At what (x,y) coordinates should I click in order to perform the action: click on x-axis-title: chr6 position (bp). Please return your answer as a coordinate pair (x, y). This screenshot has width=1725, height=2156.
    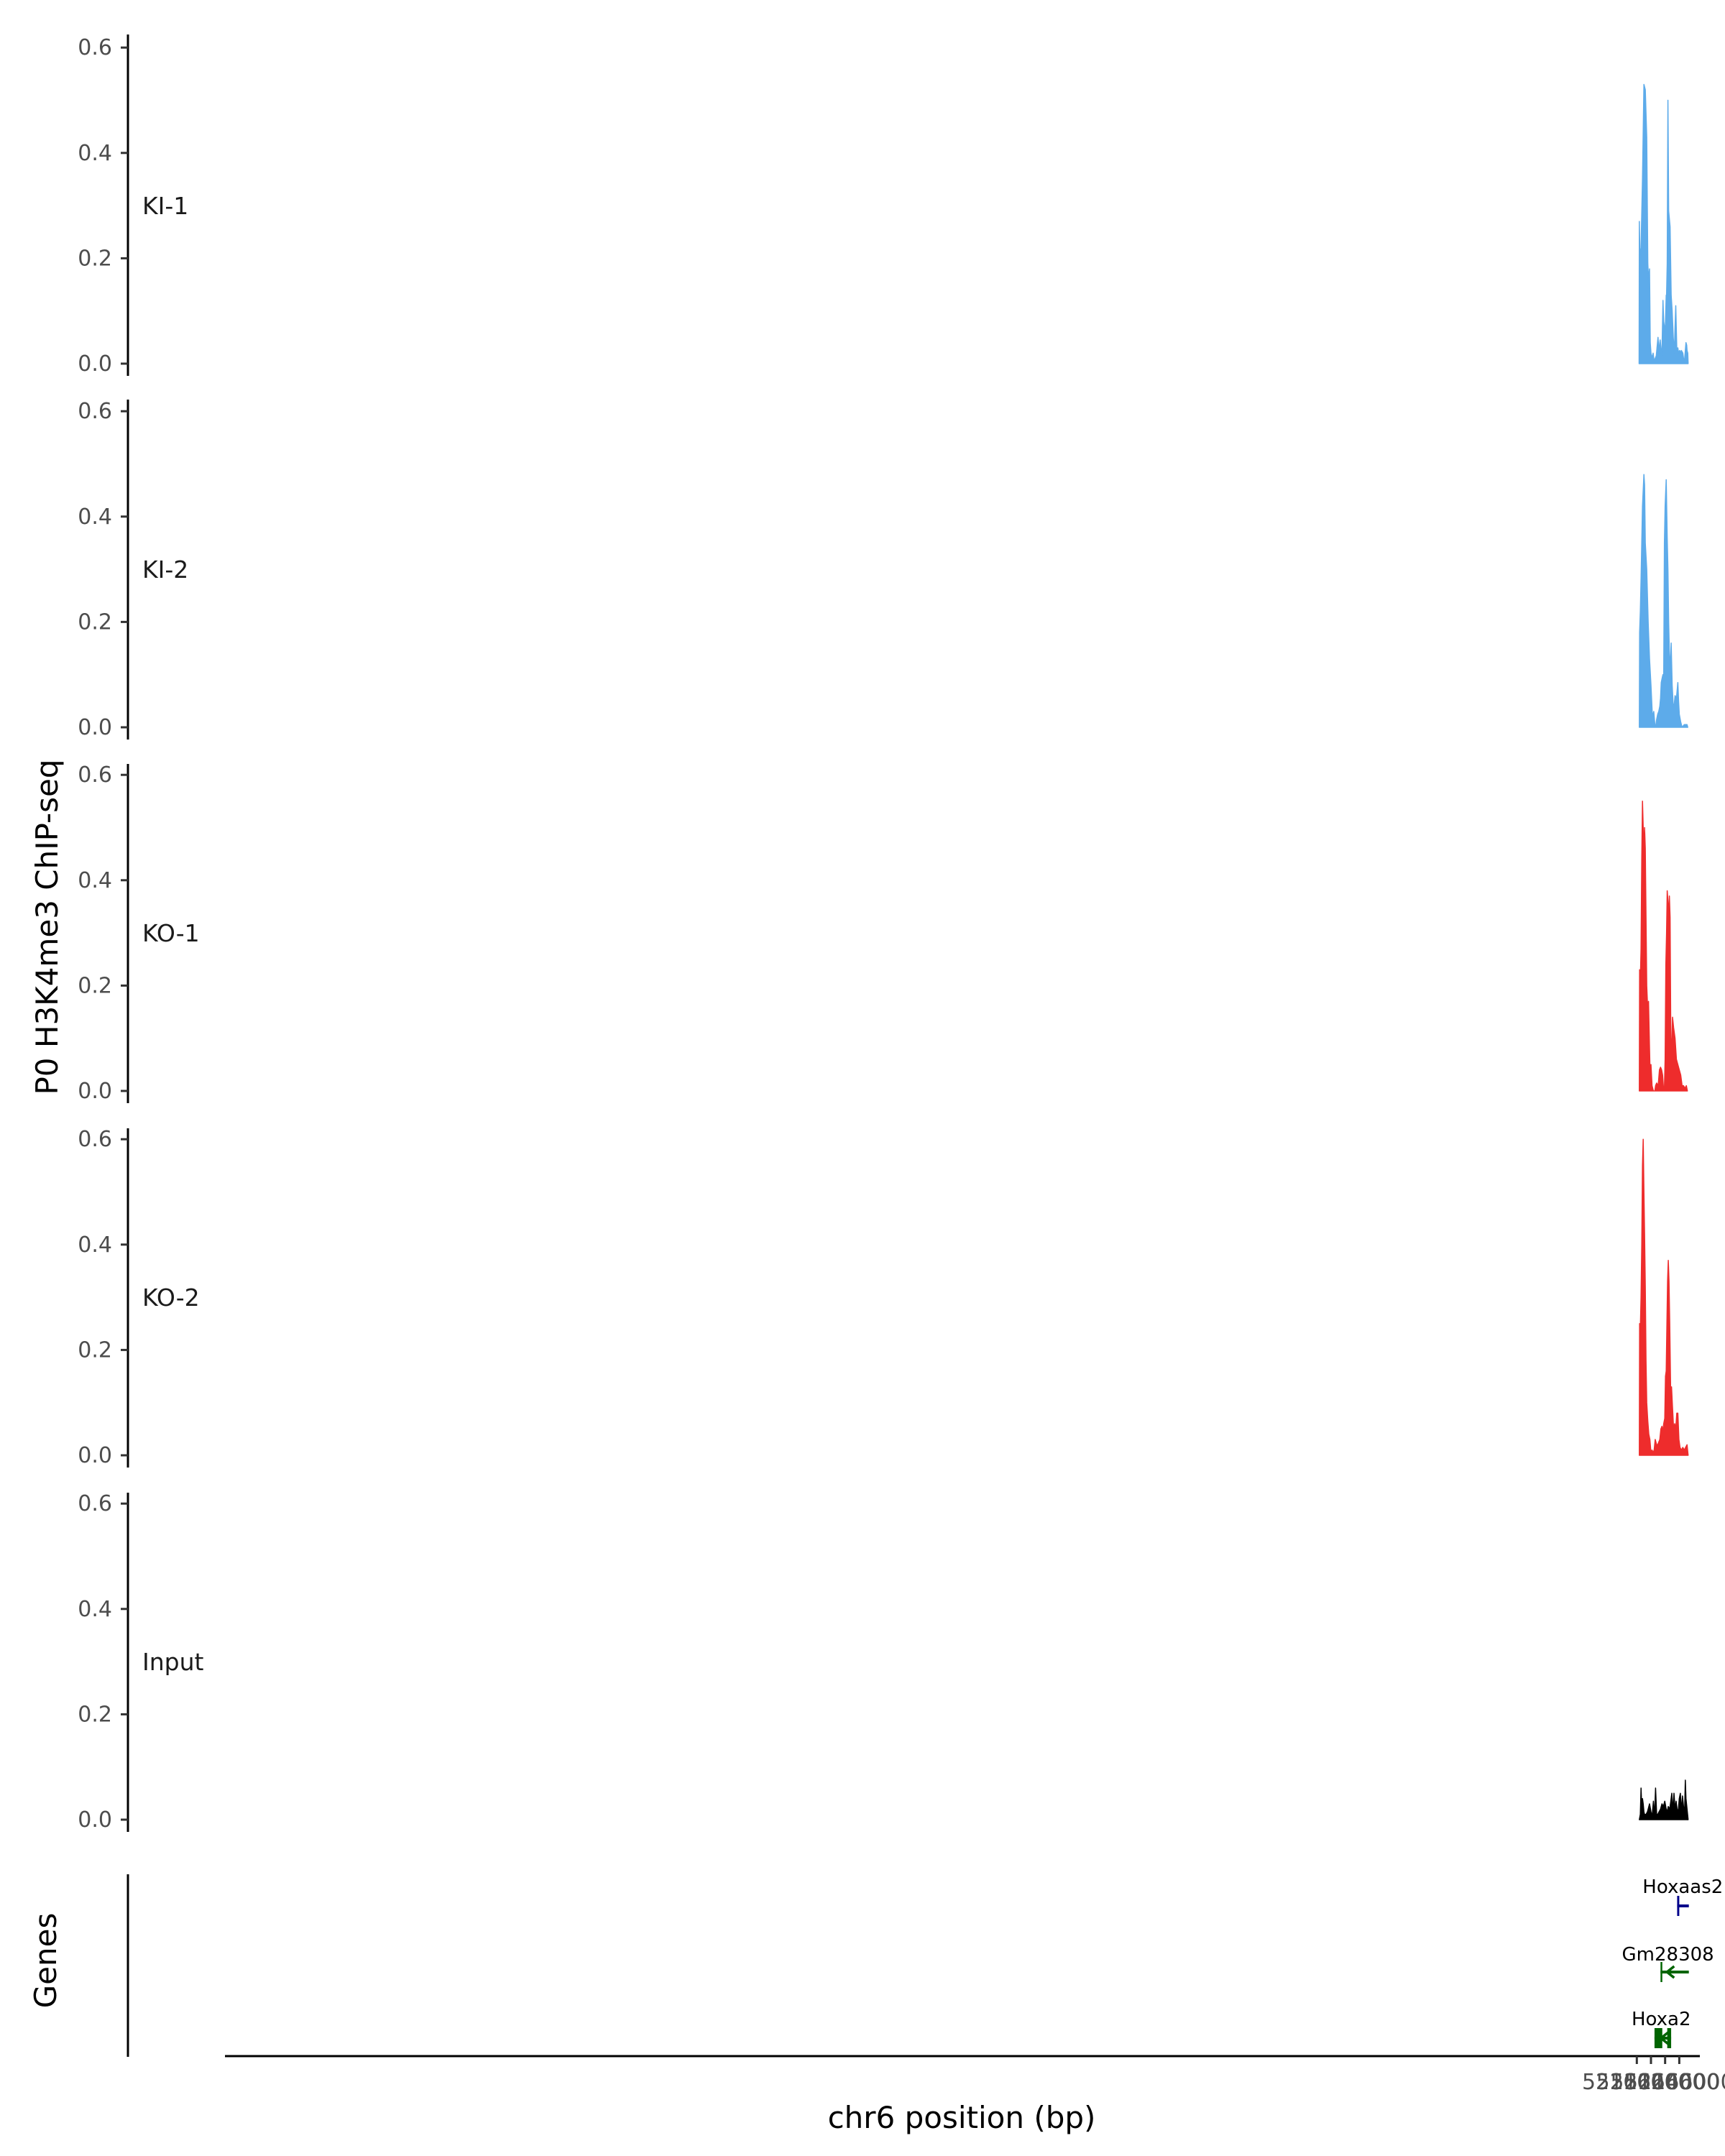
    Looking at the image, I should click on (962, 2117).